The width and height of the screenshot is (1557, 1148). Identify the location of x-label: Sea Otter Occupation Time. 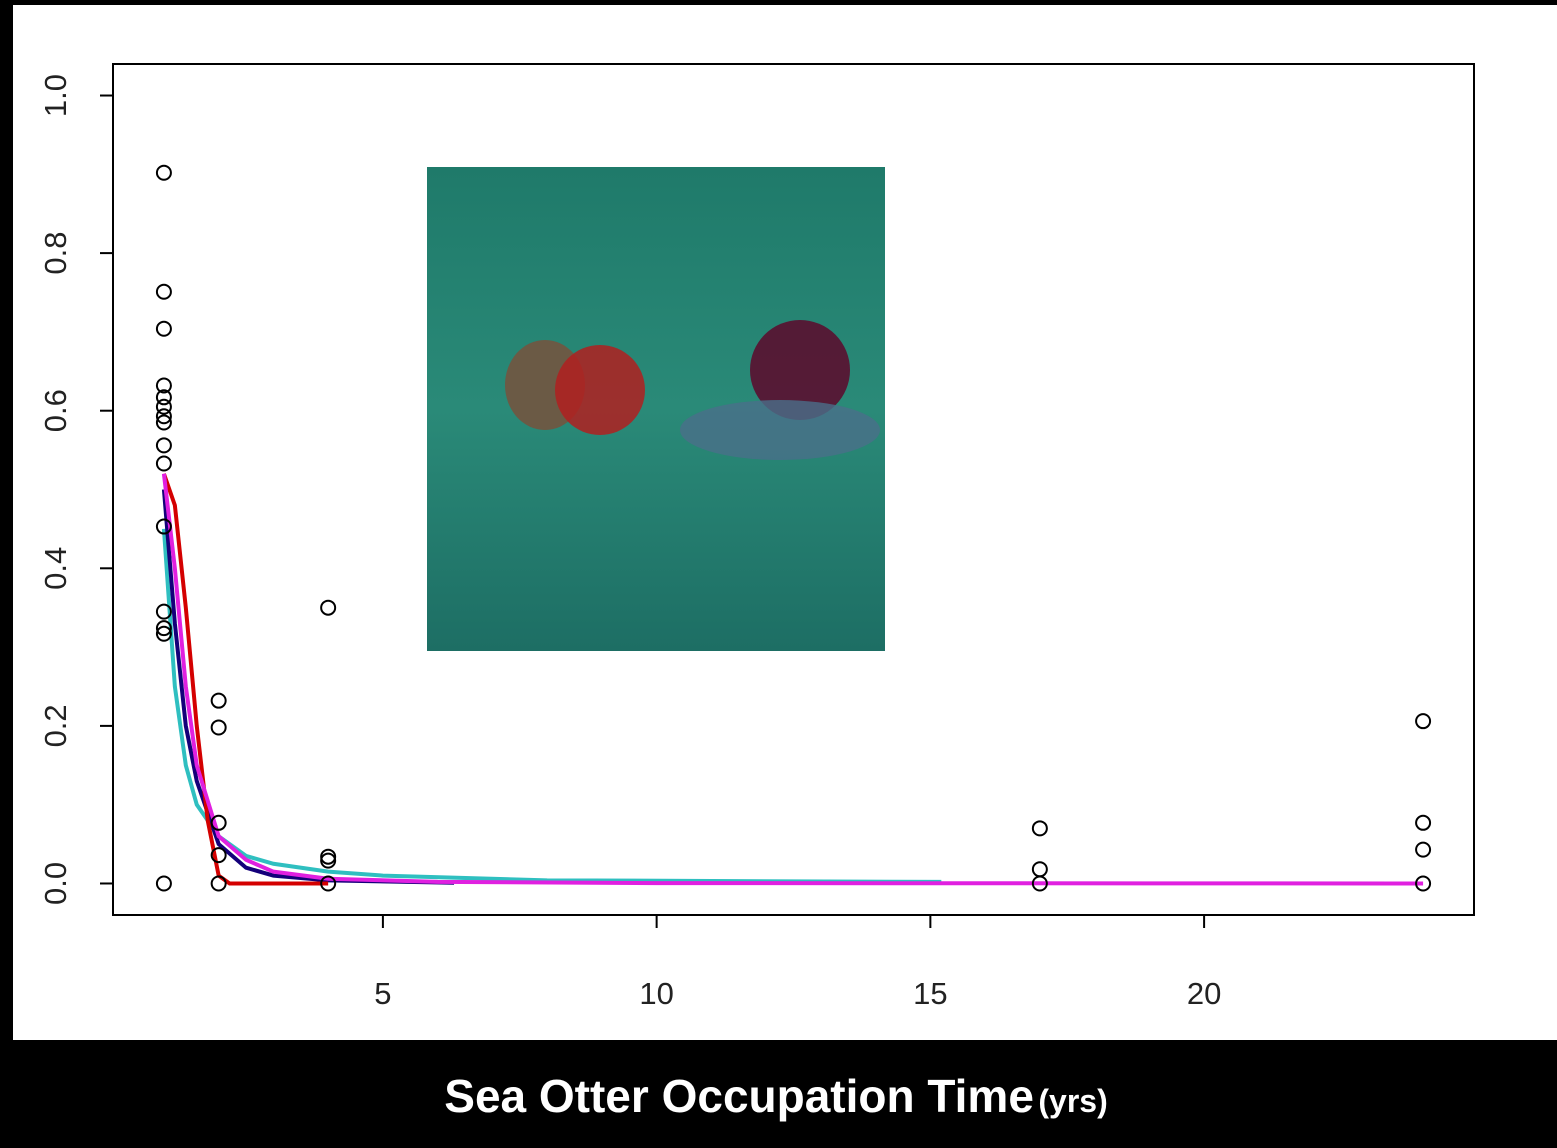
(739, 1096).